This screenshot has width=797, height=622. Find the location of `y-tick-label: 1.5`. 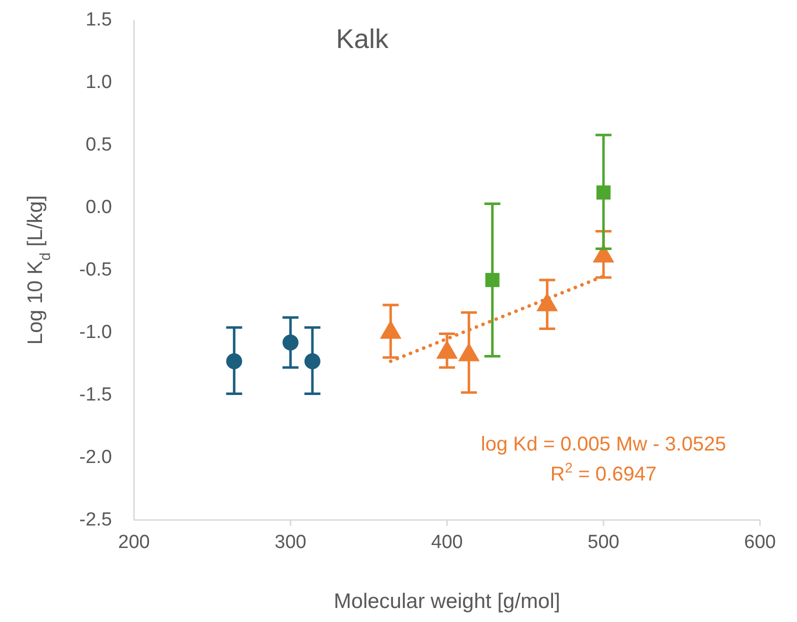

y-tick-label: 1.5 is located at coordinates (99, 20).